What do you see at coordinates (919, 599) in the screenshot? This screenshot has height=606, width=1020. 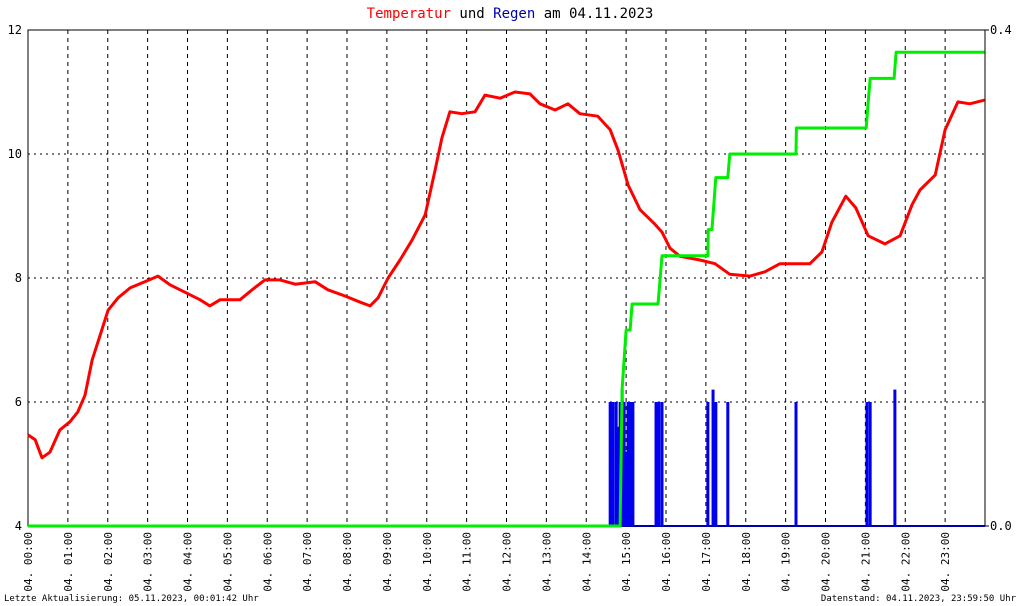 I see `footer-right: Datenstand: 04.11.2023, 23:59:50 Uhr` at bounding box center [919, 599].